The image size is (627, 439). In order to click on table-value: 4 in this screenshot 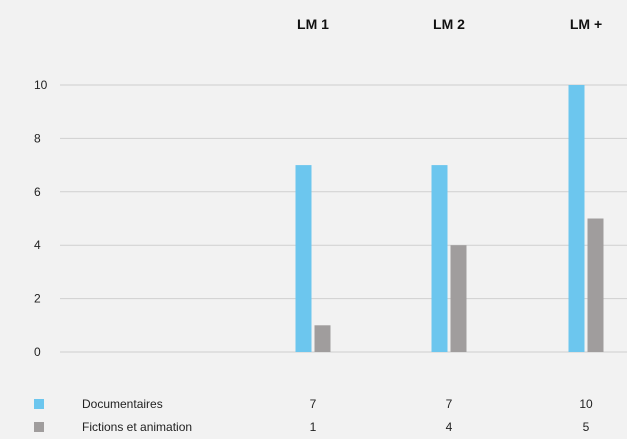, I will do `click(449, 427)`.